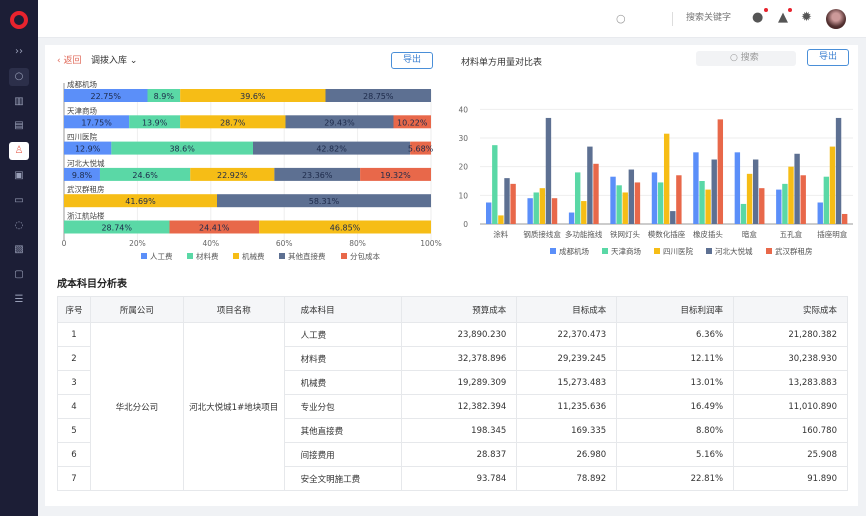  I want to click on legend-label: 机械费, so click(253, 256).